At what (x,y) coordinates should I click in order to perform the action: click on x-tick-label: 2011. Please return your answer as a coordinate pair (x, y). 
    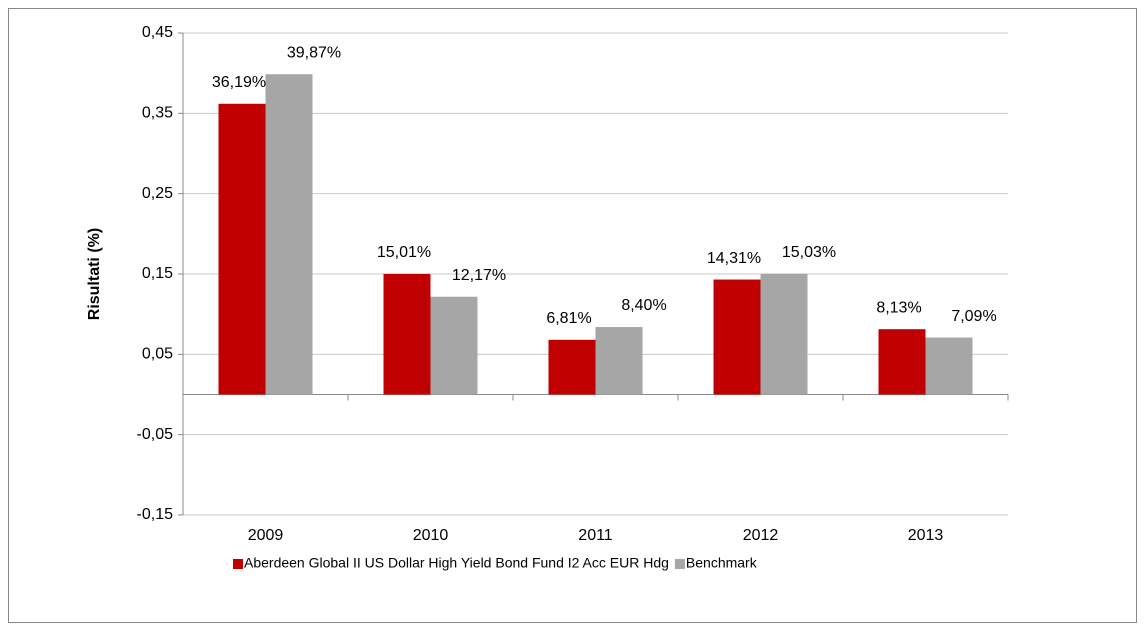
    Looking at the image, I should click on (595, 535).